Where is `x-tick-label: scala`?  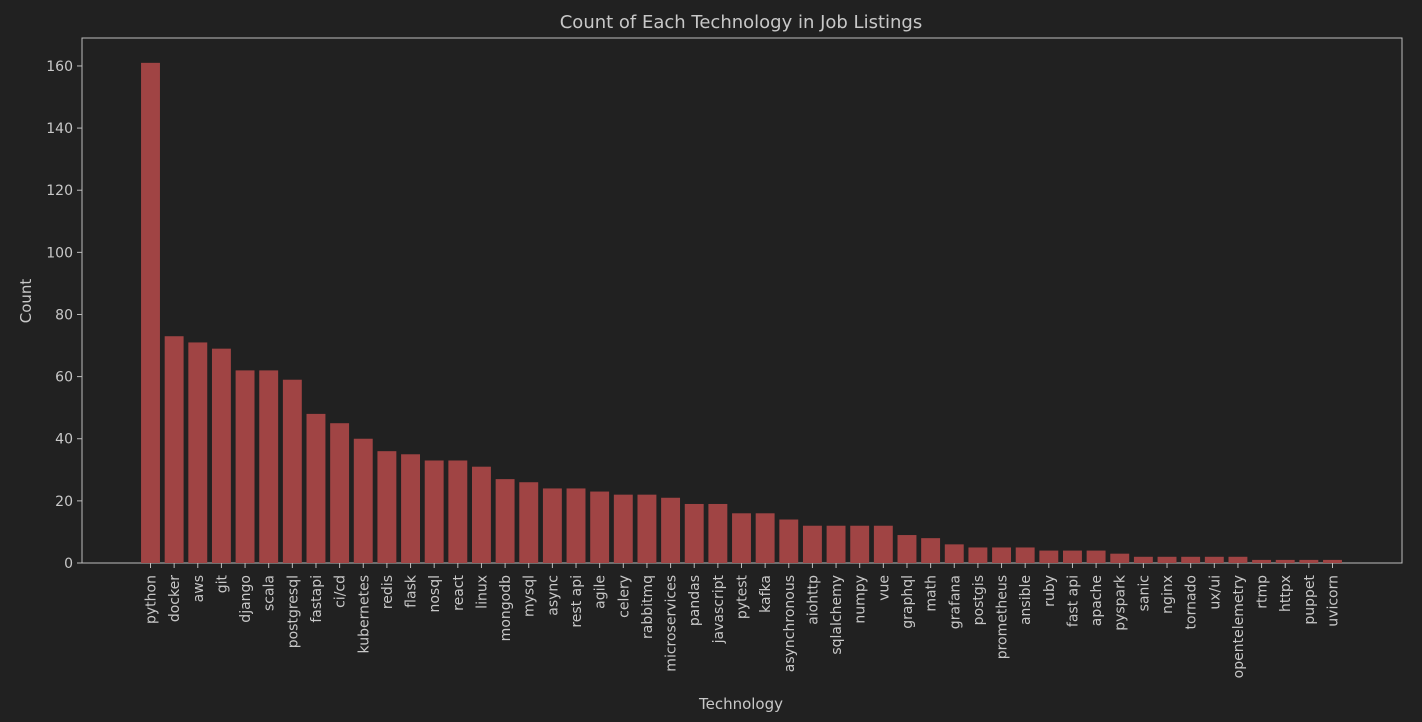
x-tick-label: scala is located at coordinates (270, 593).